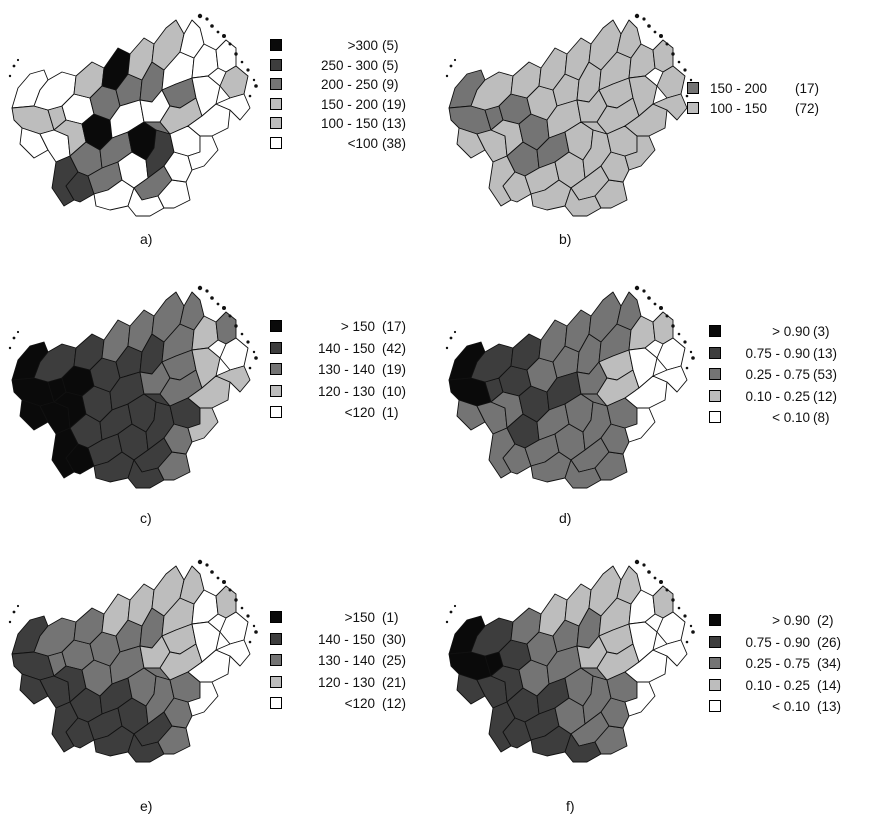 Image resolution: width=874 pixels, height=824 pixels. I want to click on legend-count-label: (25), so click(394, 660).